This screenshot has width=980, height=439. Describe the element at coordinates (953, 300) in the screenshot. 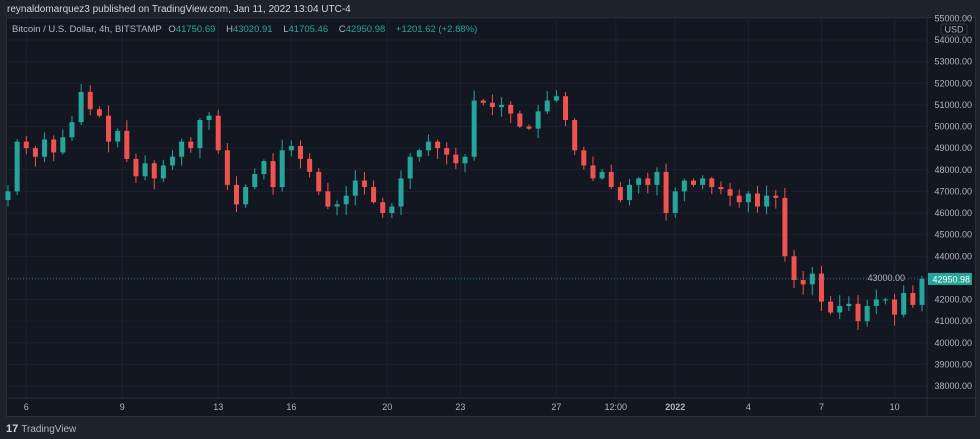

I see `price-tick-label: 42000.00` at that location.